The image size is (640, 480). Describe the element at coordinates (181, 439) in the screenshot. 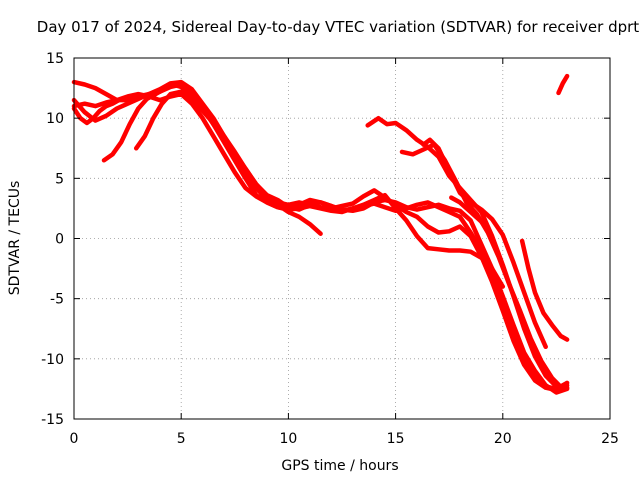

I see `x-tick-label: 5` at that location.